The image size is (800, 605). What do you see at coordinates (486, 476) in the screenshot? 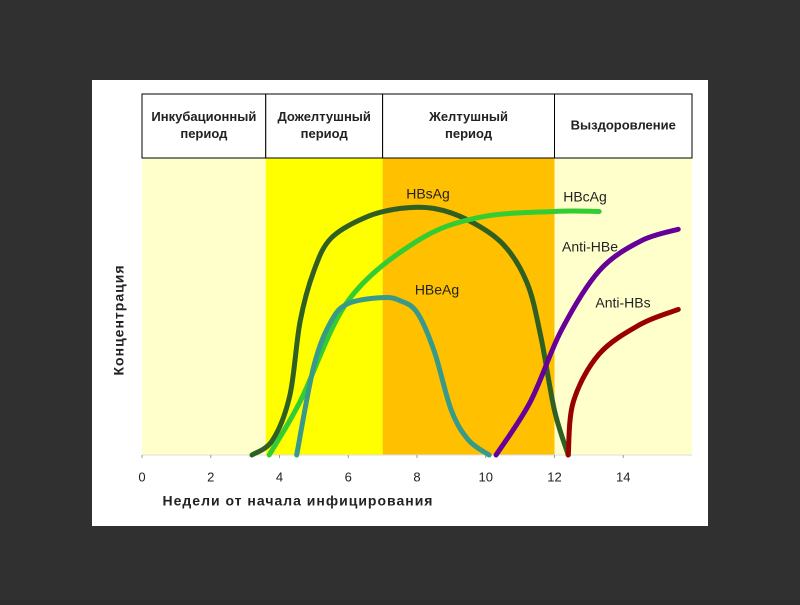
I see `x-tick-label: 10` at bounding box center [486, 476].